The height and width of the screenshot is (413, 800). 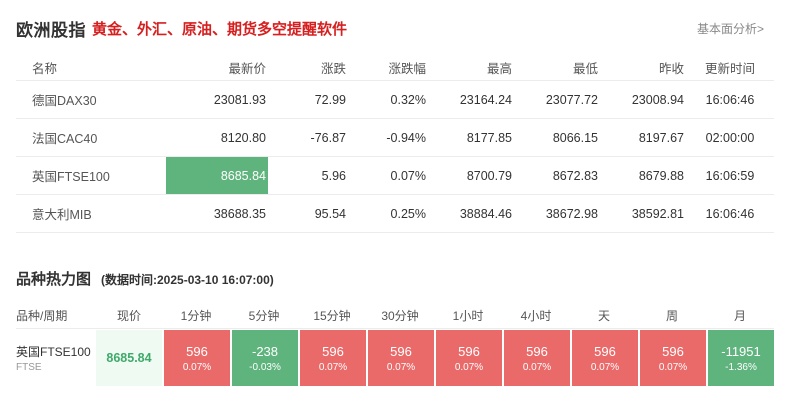 I want to click on high-price: 38884.46, so click(x=471, y=213).